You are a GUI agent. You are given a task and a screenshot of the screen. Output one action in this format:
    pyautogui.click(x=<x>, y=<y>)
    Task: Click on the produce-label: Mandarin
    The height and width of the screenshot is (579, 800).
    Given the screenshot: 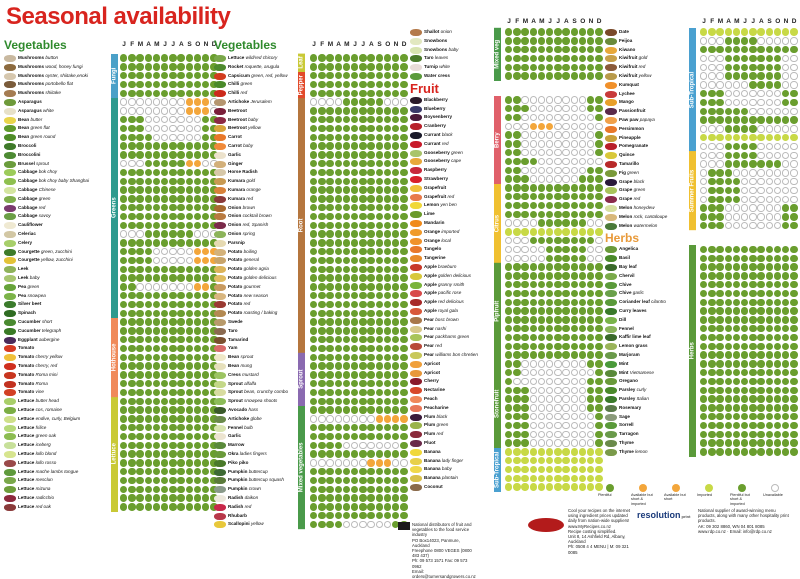 What is the action you would take?
    pyautogui.click(x=464, y=223)
    